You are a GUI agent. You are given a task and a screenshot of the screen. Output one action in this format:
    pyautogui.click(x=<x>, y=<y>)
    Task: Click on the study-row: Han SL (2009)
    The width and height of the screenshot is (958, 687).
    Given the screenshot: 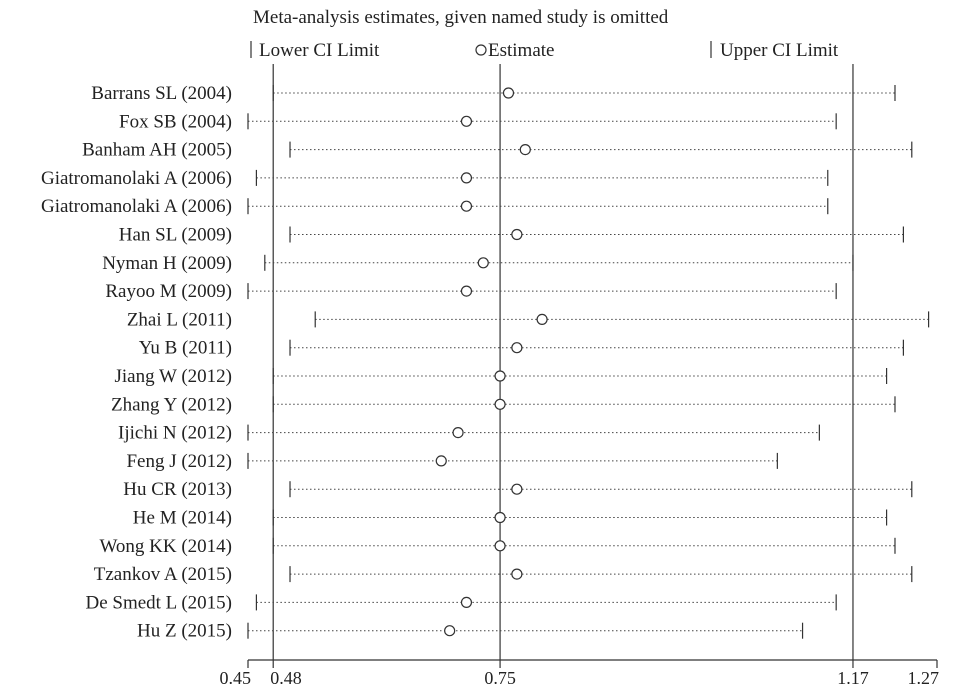 What is the action you would take?
    pyautogui.click(x=511, y=235)
    